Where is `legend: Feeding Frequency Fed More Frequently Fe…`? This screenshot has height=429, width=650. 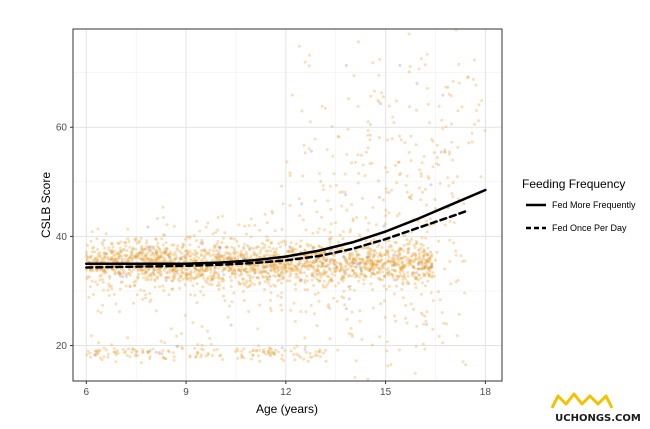 legend: Feeding Frequency Fed More Frequently Fe… is located at coordinates (579, 205).